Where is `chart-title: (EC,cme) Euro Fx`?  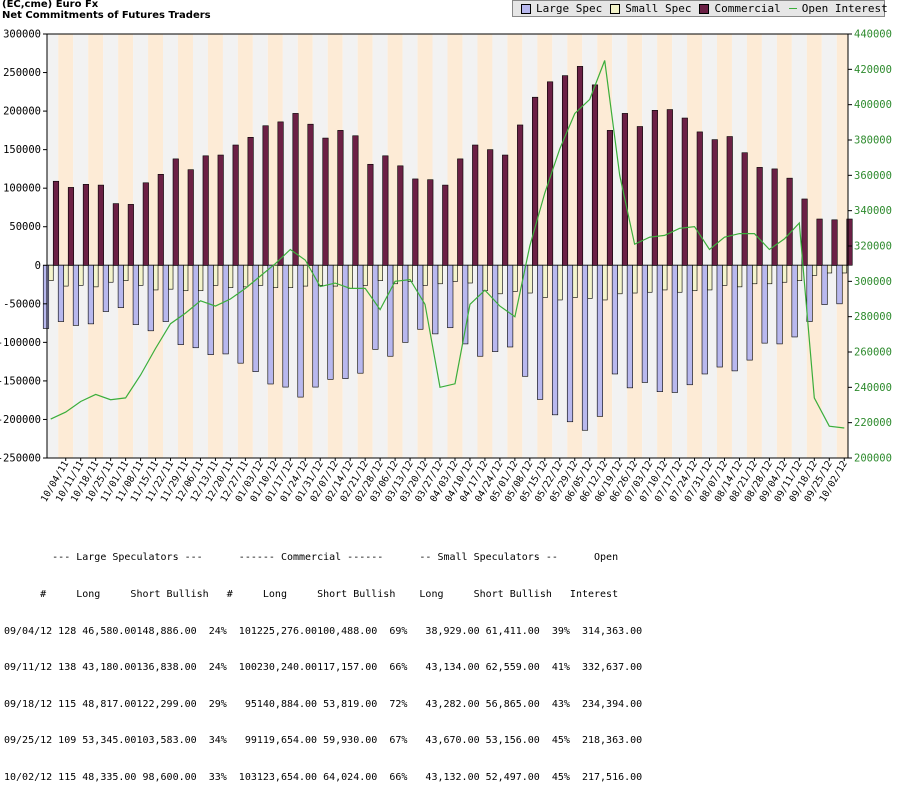 chart-title: (EC,cme) Euro Fx is located at coordinates (50, 5).